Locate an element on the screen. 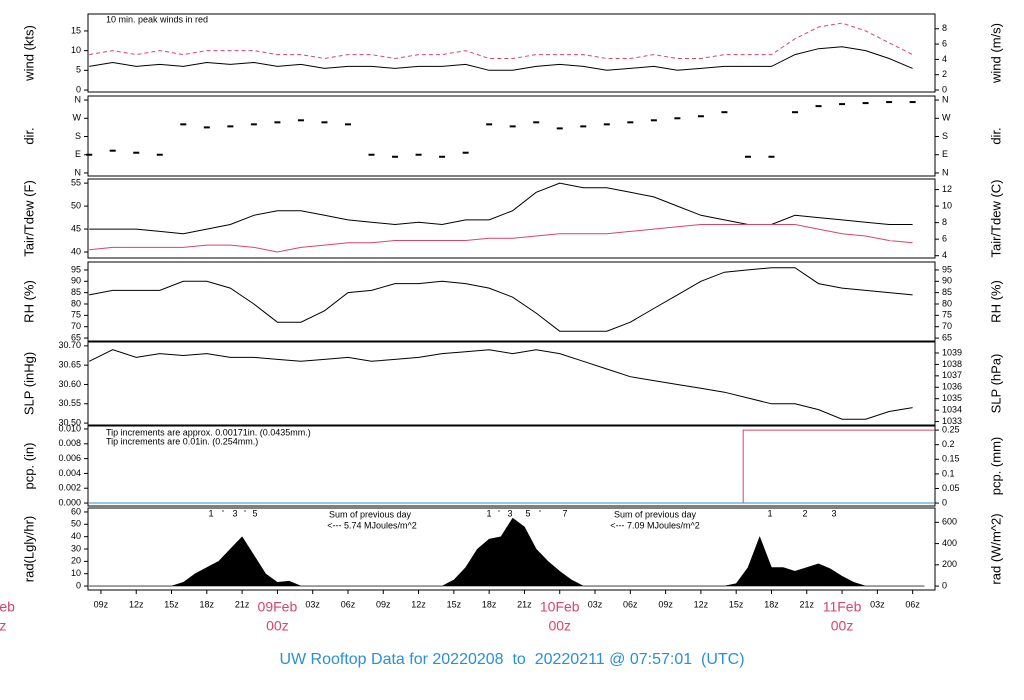 Image resolution: width=1024 pixels, height=700 pixels. y2-tick-label: 200 is located at coordinates (949, 564).